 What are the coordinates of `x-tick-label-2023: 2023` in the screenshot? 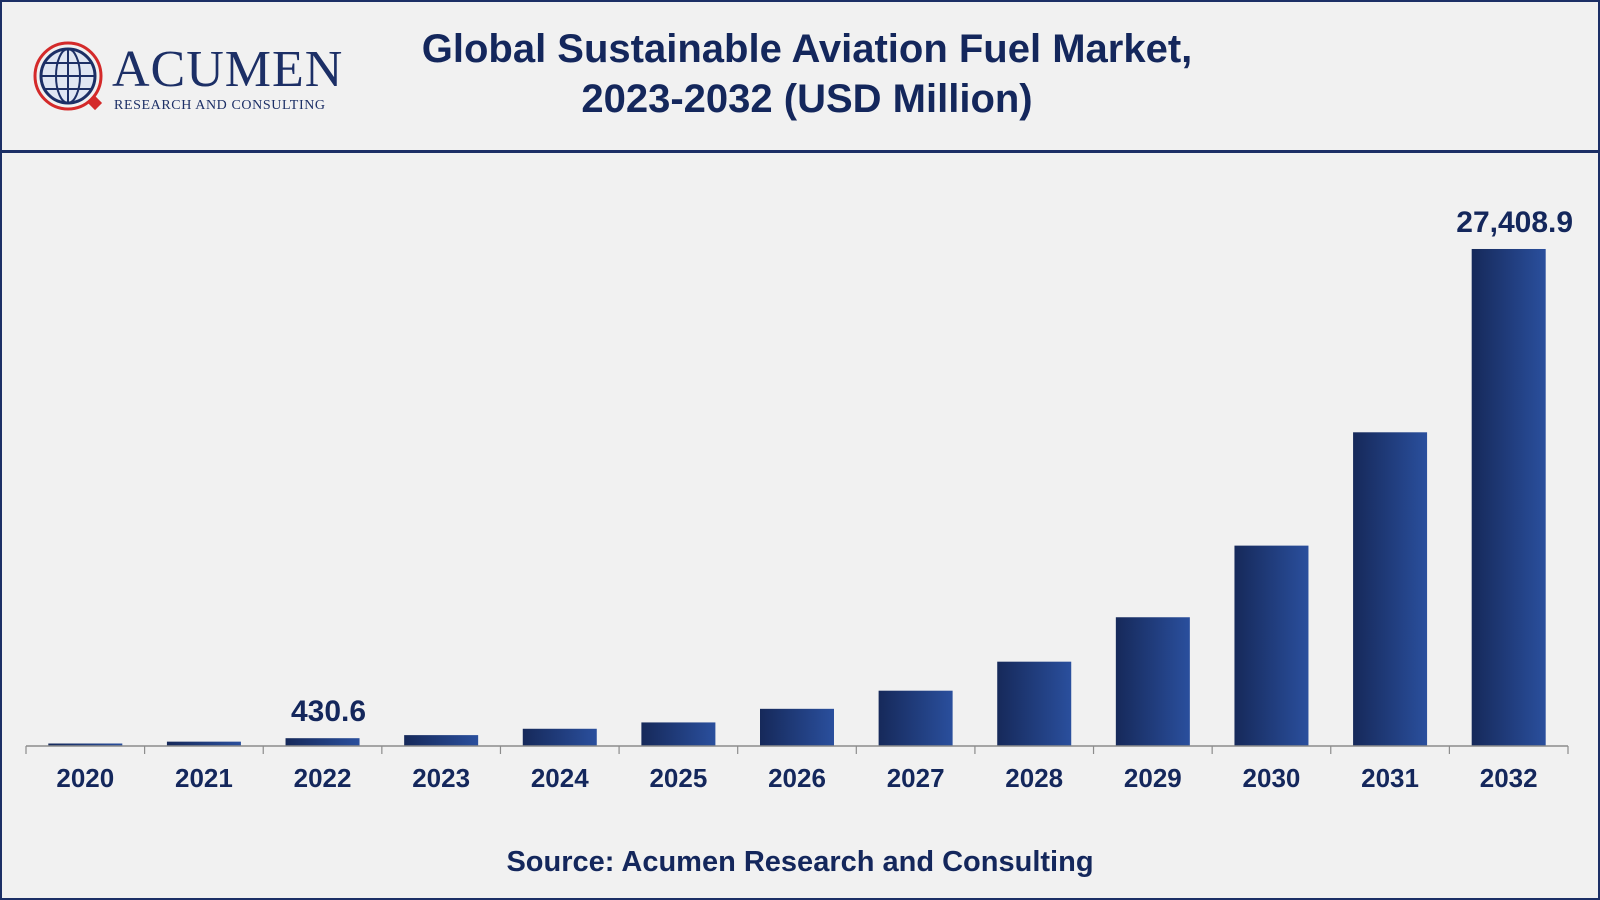 It's located at (441, 778).